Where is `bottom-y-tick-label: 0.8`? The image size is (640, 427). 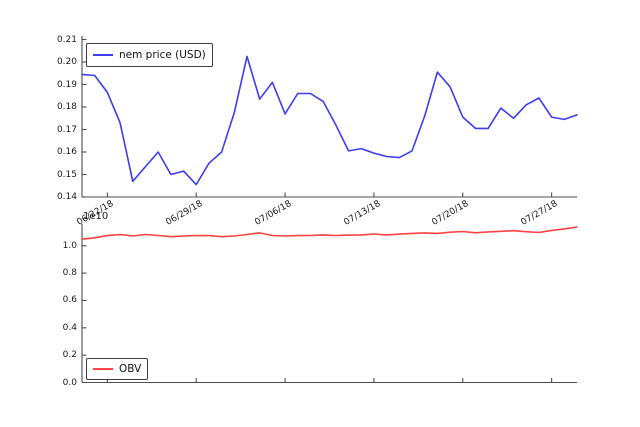
bottom-y-tick-label: 0.8 is located at coordinates (69, 273).